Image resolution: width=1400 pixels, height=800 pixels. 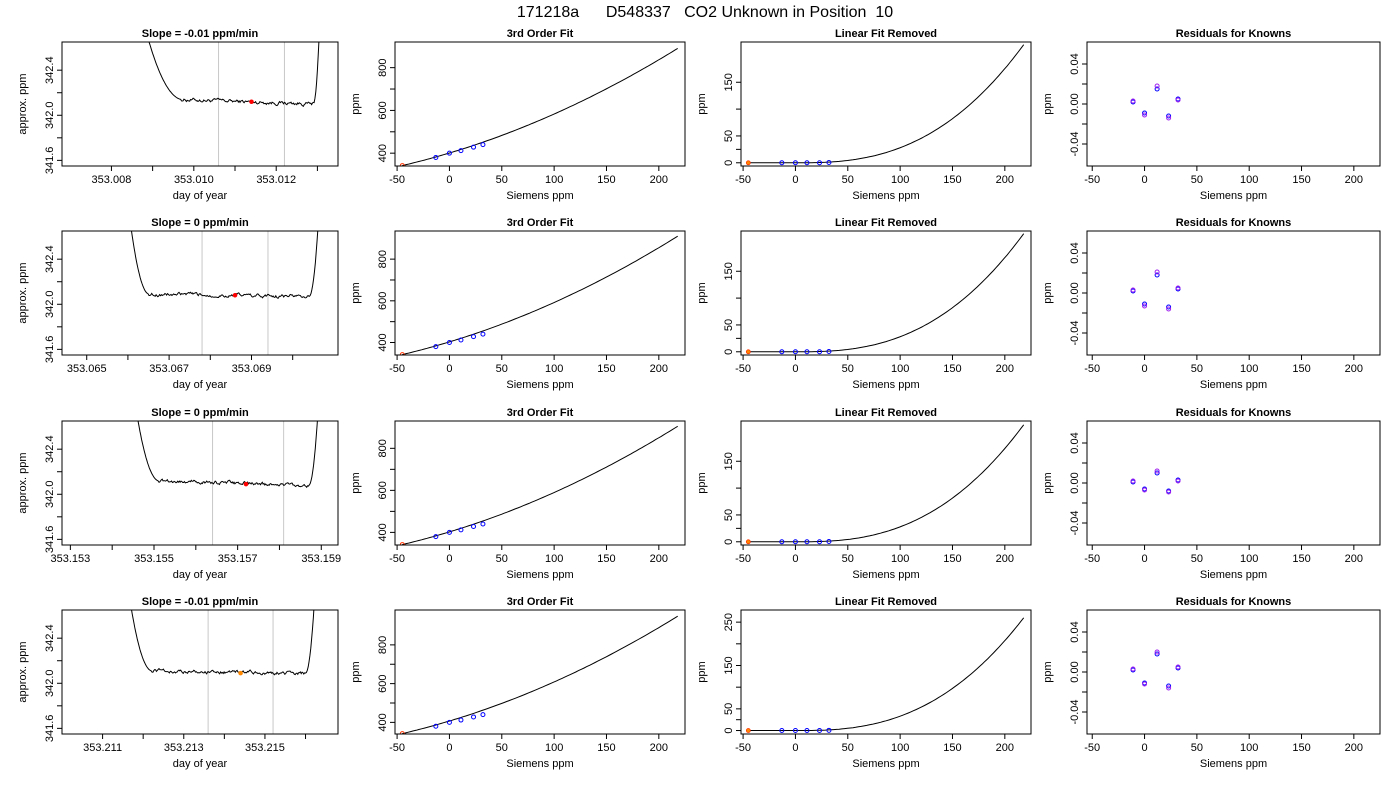 What do you see at coordinates (112, 180) in the screenshot?
I see `x-tick-label: 353.008` at bounding box center [112, 180].